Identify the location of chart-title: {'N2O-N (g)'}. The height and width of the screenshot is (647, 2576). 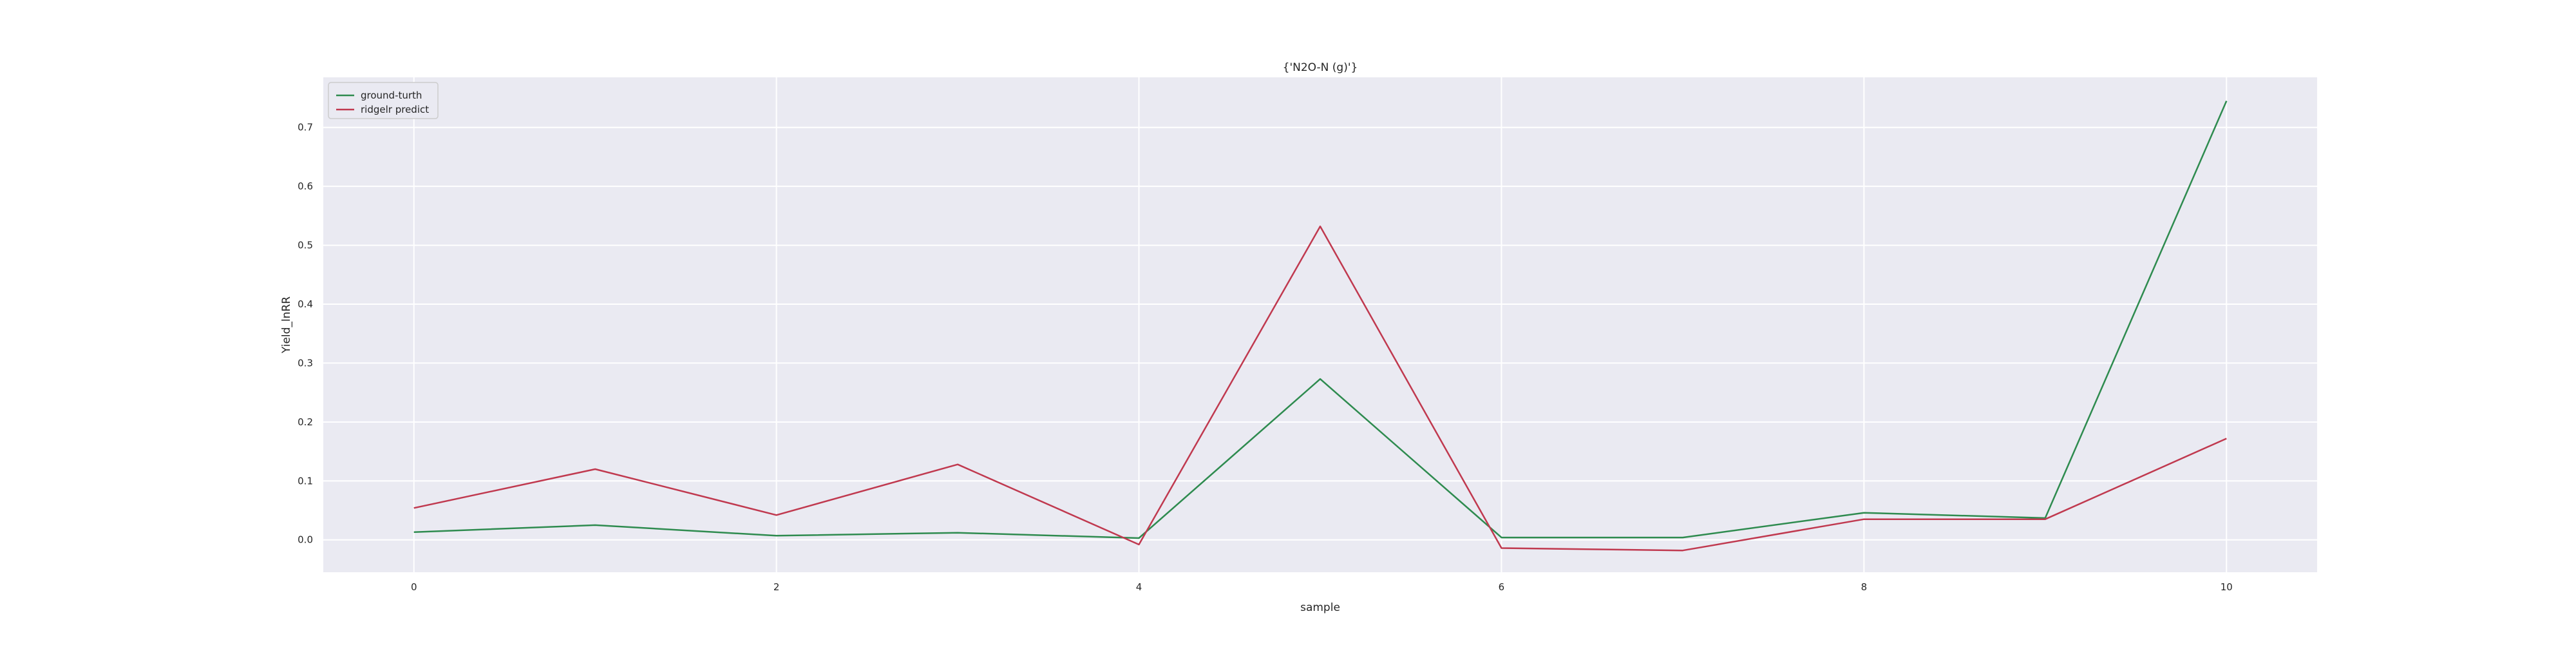
(1320, 67).